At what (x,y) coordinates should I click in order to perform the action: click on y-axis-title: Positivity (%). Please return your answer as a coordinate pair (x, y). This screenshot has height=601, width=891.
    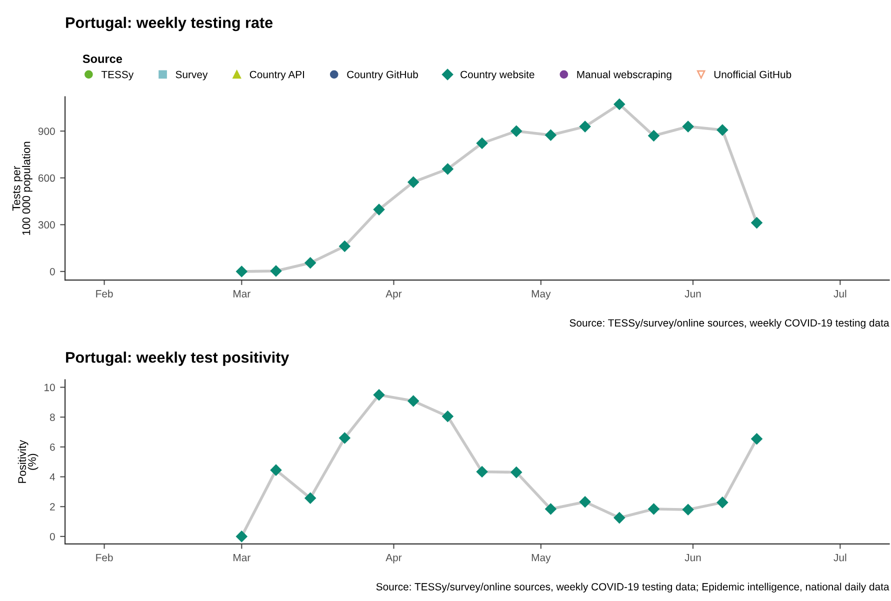
    Looking at the image, I should click on (28, 461).